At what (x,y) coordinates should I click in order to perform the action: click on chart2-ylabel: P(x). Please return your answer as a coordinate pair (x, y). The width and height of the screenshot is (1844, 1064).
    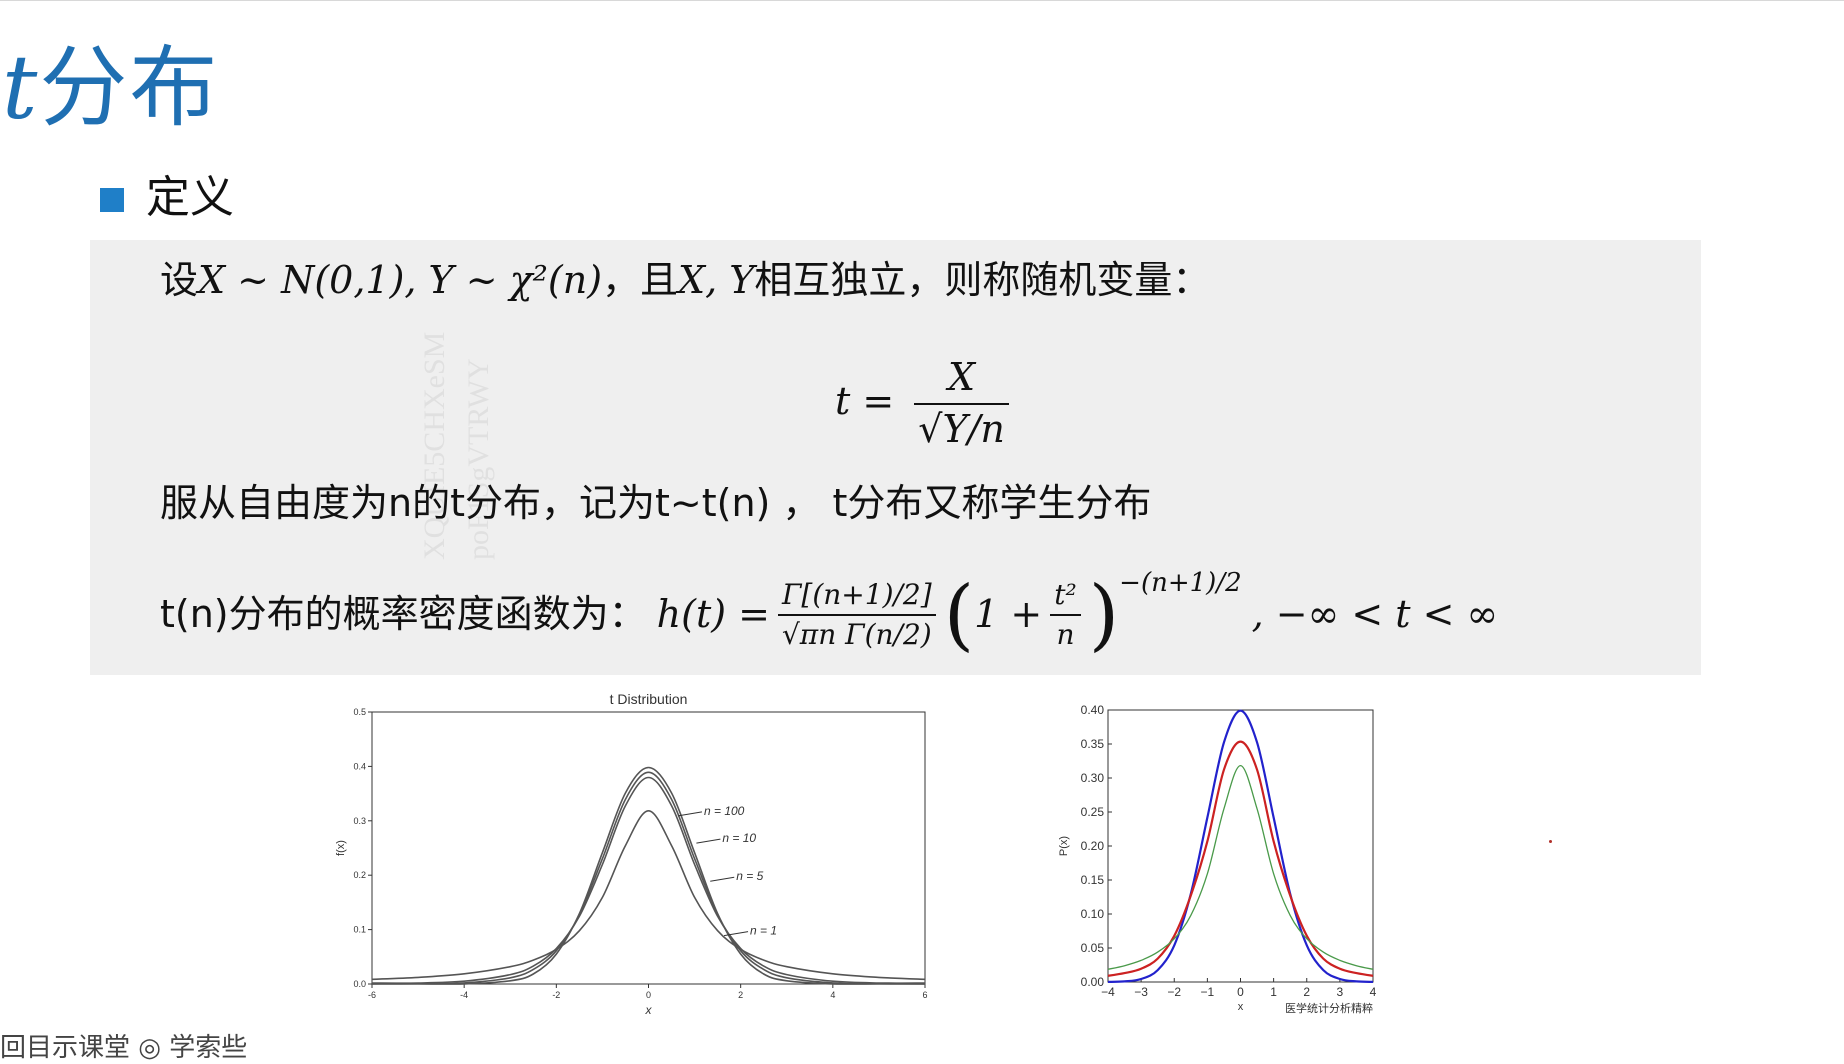
    Looking at the image, I should click on (1064, 846).